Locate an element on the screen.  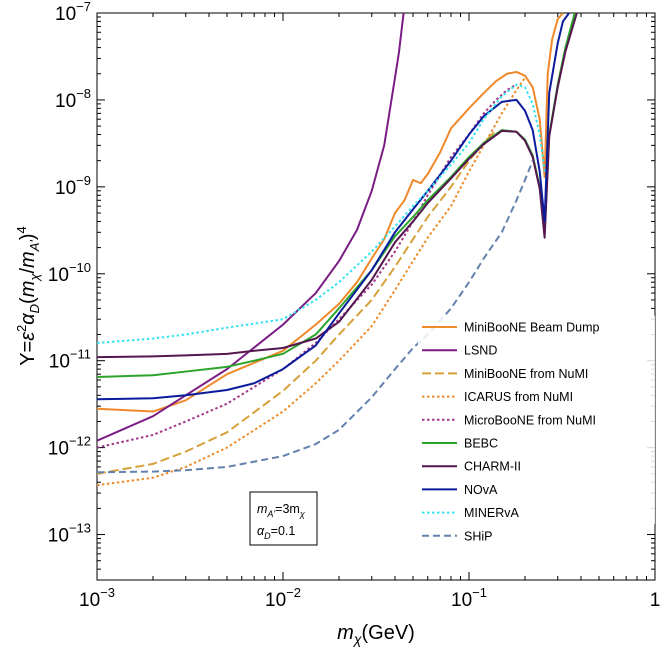
svg-text: mA'=3mχ is located at coordinates (281, 510).